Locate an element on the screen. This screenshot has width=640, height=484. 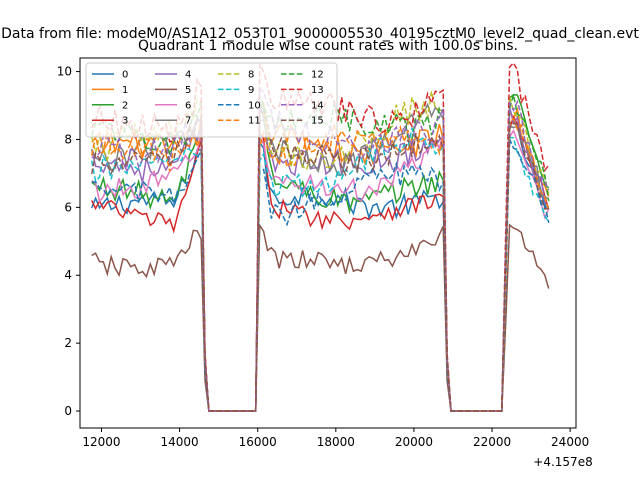
x-tick-label: 18000 is located at coordinates (336, 442).